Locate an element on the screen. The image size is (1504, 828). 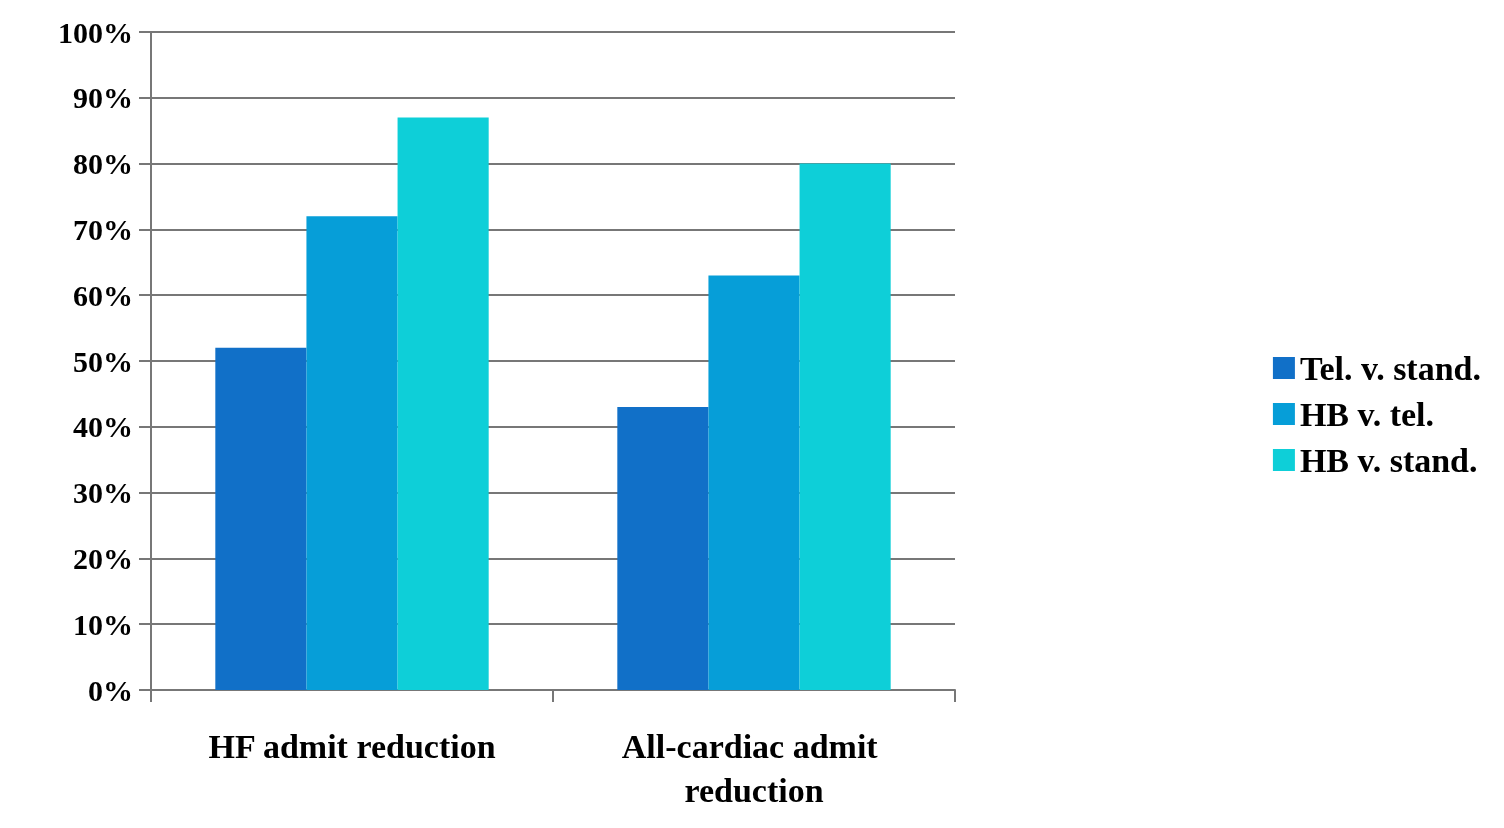
y-tick-label: 40% is located at coordinates (103, 427).